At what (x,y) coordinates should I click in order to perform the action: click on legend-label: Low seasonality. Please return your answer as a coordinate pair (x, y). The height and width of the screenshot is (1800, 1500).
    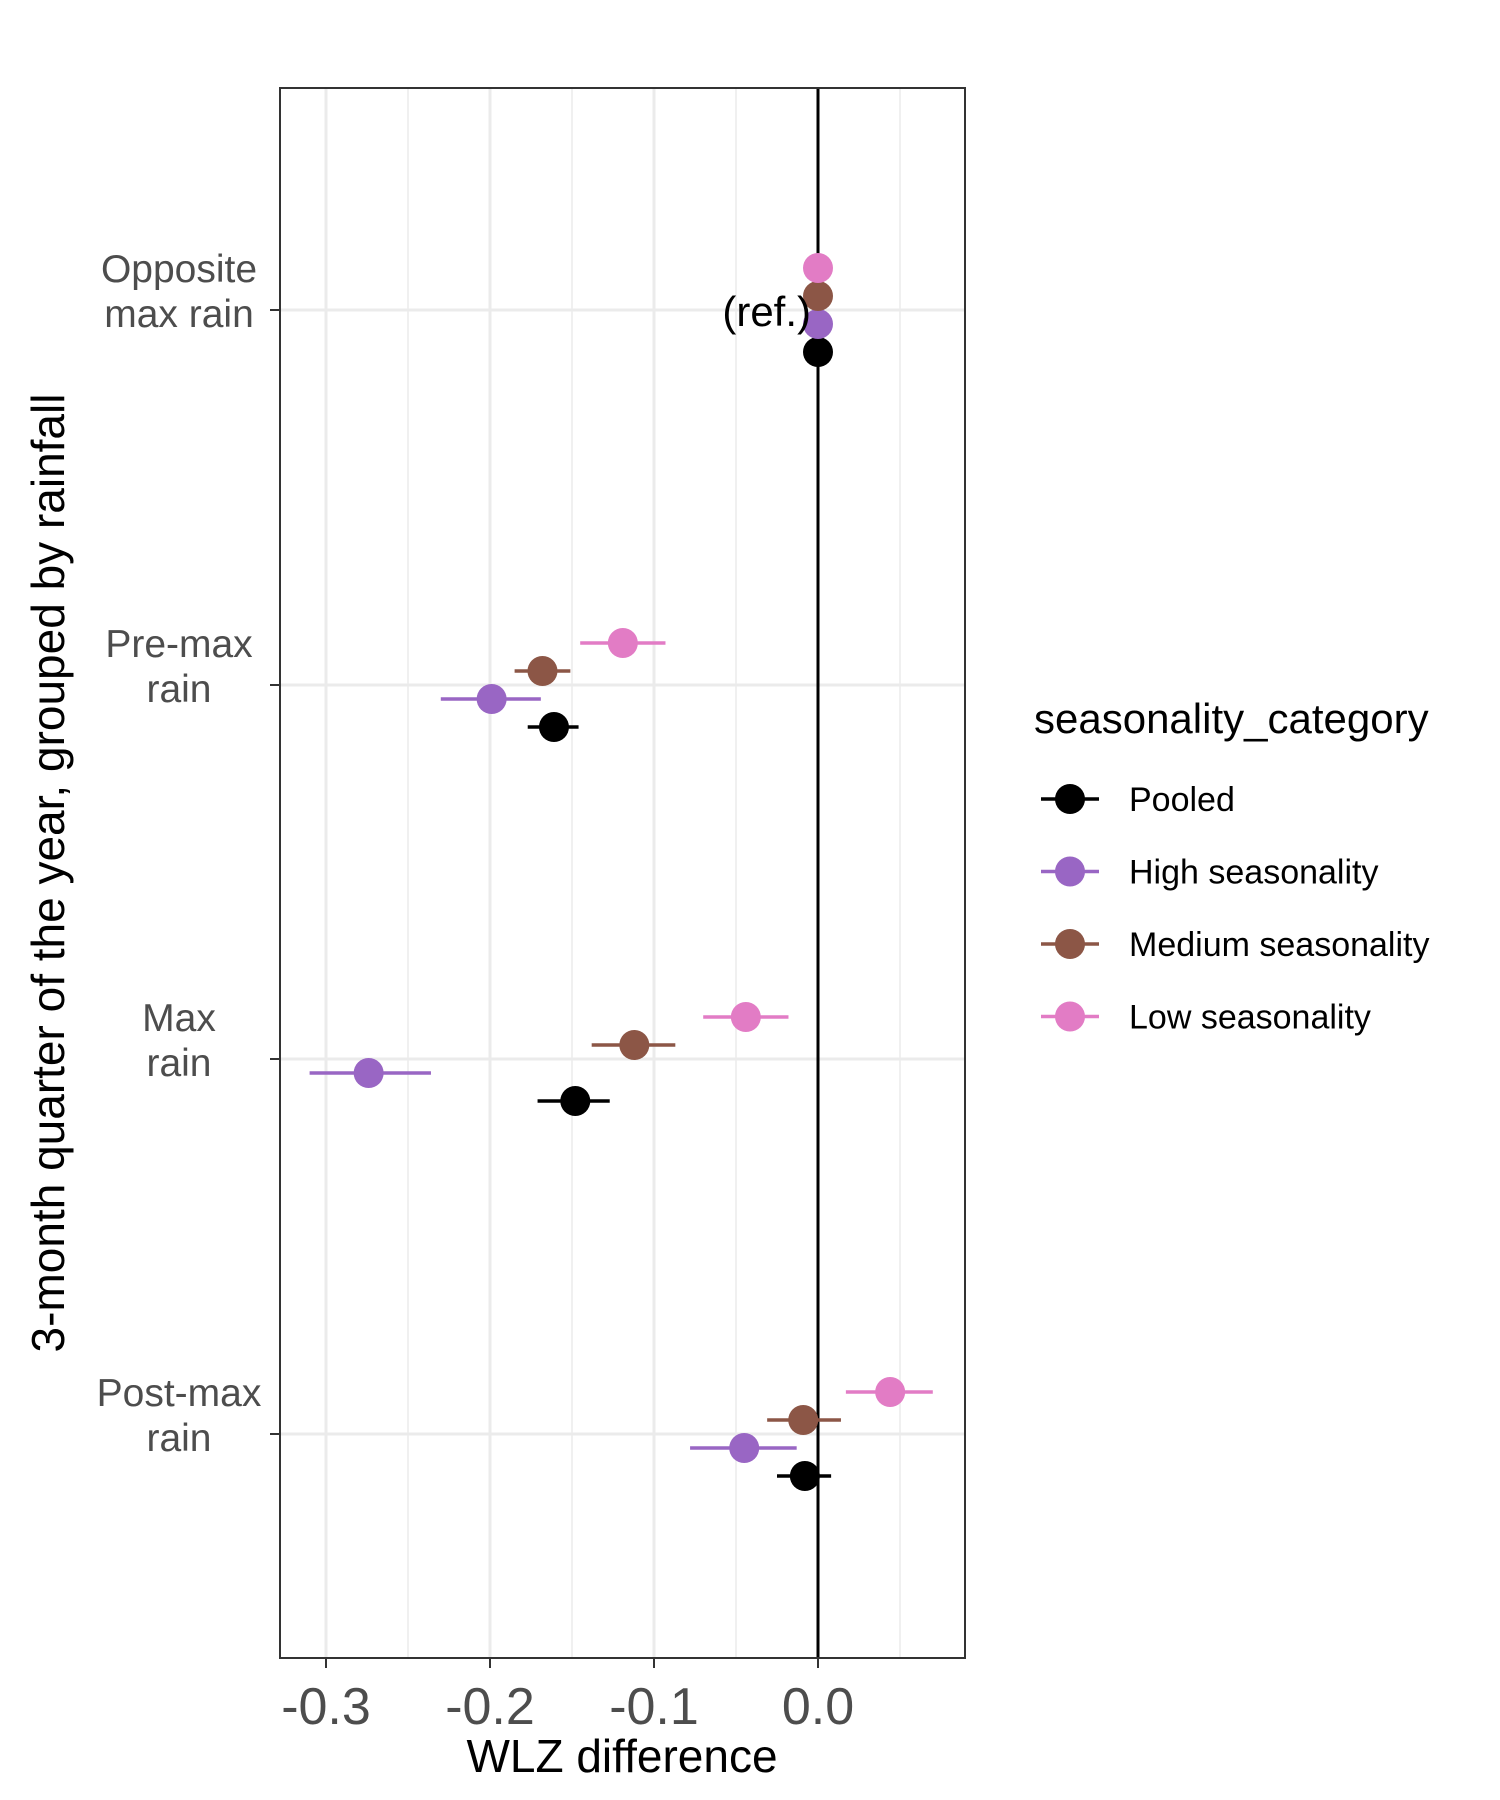
    Looking at the image, I should click on (1250, 1018).